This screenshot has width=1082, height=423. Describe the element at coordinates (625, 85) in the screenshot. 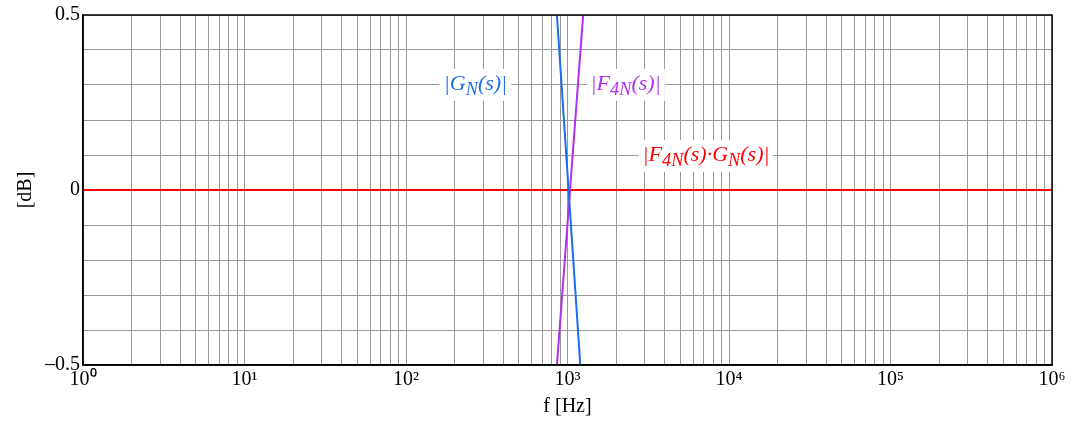

I see `series-label: |F$_{4N}$(s)|` at that location.